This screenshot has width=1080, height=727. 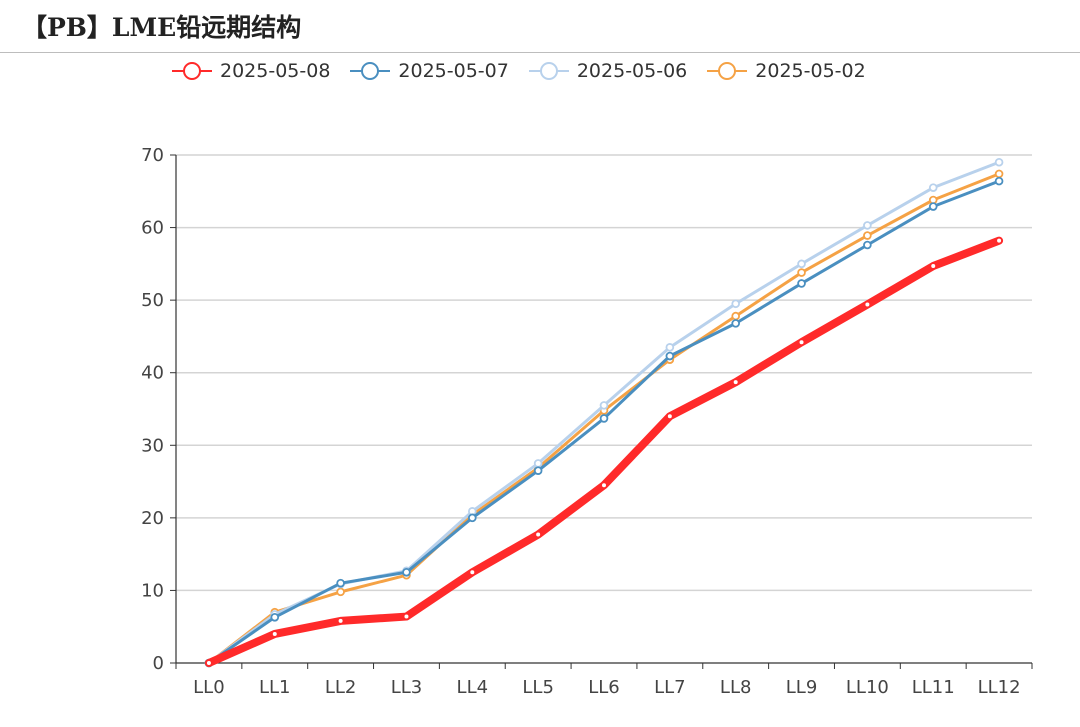 What do you see at coordinates (275, 71) in the screenshot?
I see `legend-label: 2025-05-08` at bounding box center [275, 71].